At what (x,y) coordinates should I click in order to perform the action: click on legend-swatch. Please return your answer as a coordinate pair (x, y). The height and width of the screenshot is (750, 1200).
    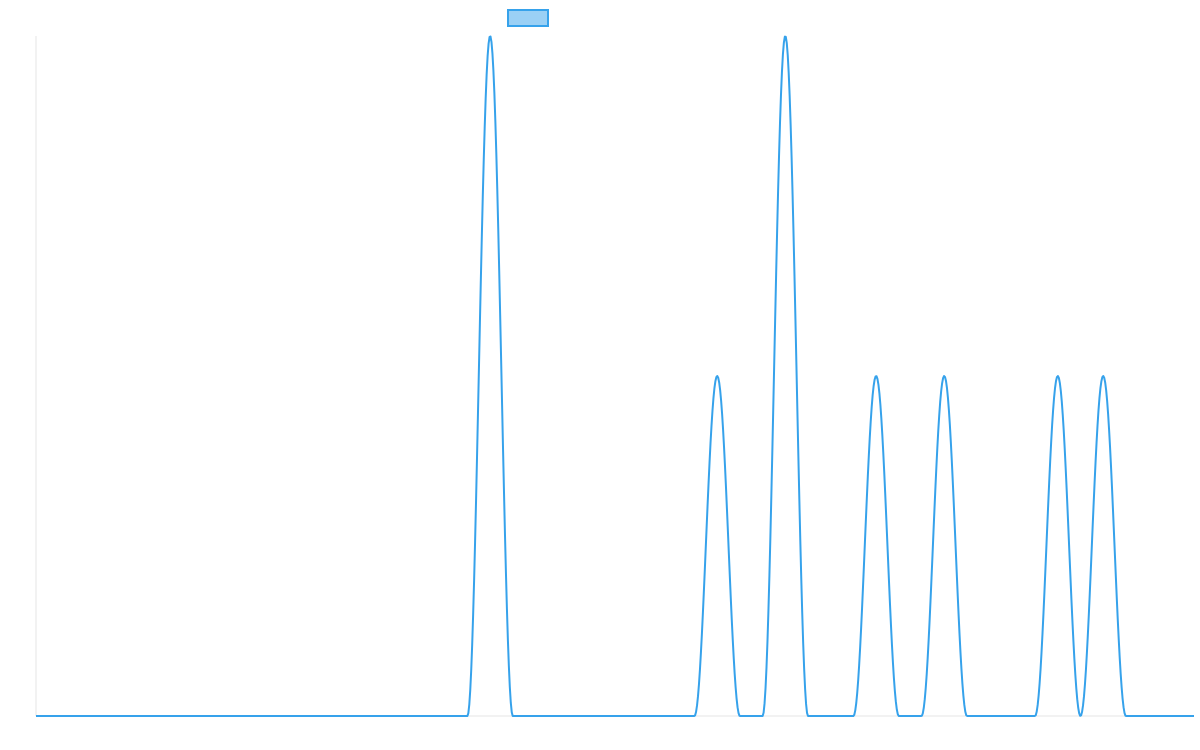
    Looking at the image, I should click on (528, 18).